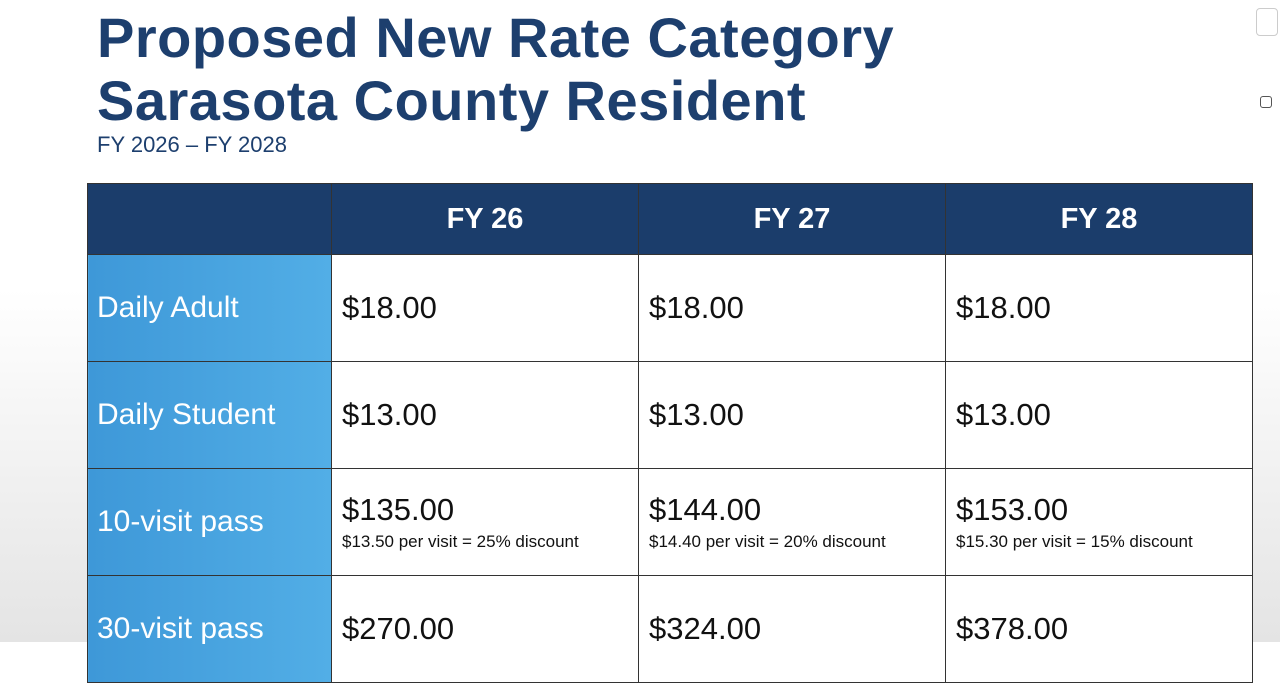 Image resolution: width=1280 pixels, height=683 pixels. I want to click on price-note: $15.30 per visit = 15% discount, so click(1074, 541).